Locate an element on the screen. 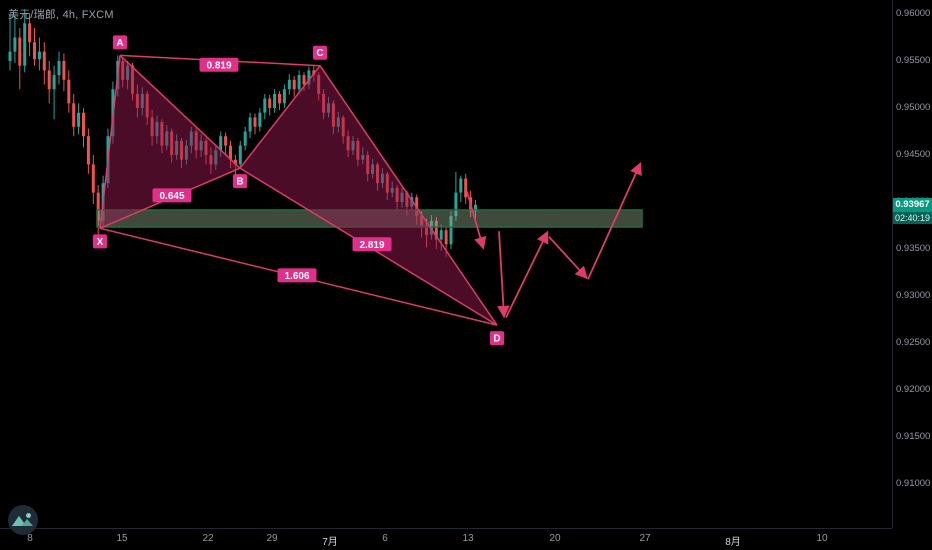  time-axis-label: 6 is located at coordinates (385, 538).